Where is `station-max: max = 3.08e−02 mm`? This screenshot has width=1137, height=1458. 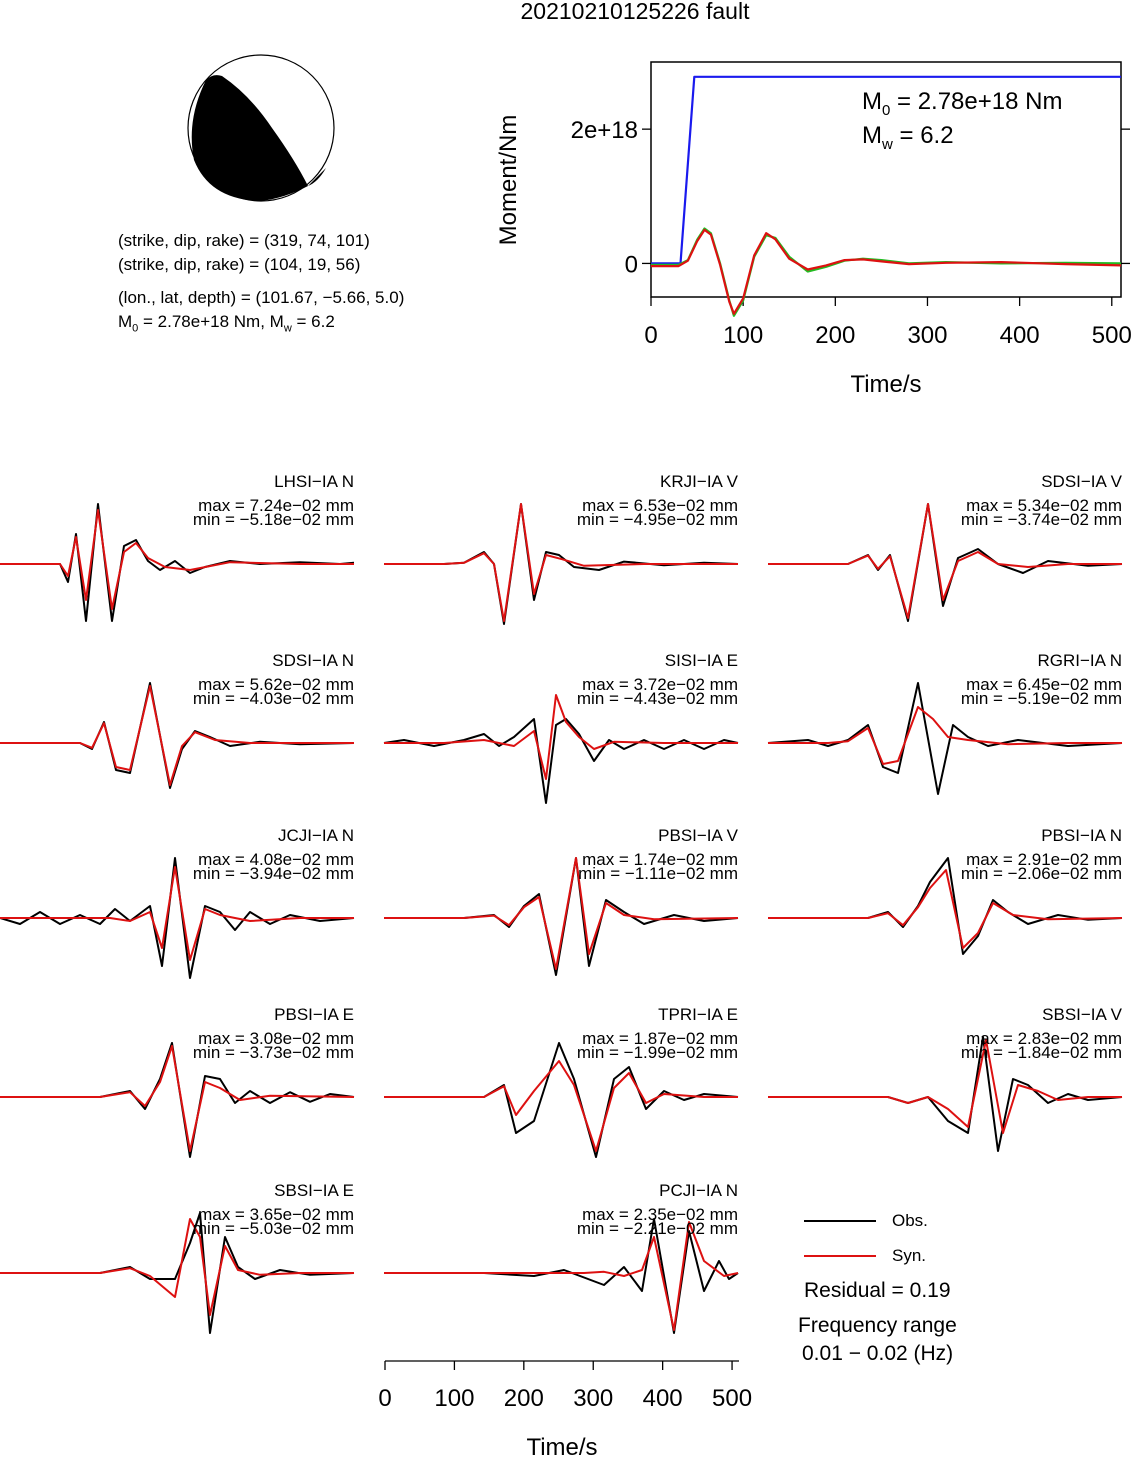 station-max: max = 3.08e−02 mm is located at coordinates (276, 1038).